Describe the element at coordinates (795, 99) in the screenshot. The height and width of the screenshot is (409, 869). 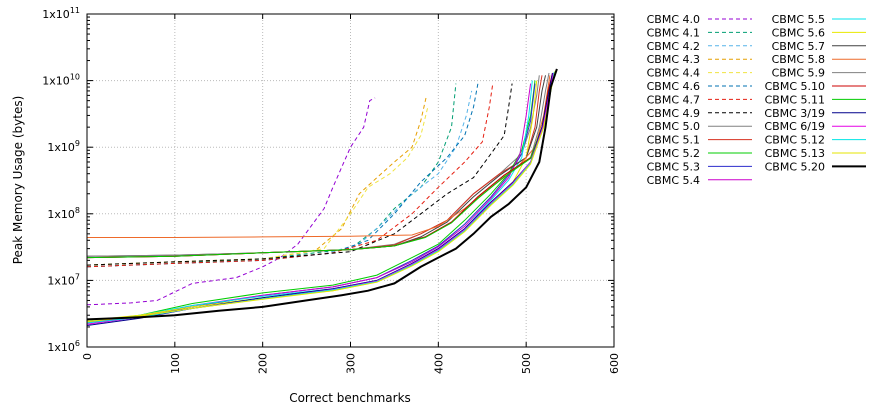
I see `legend-label: CBMC 5.11` at that location.